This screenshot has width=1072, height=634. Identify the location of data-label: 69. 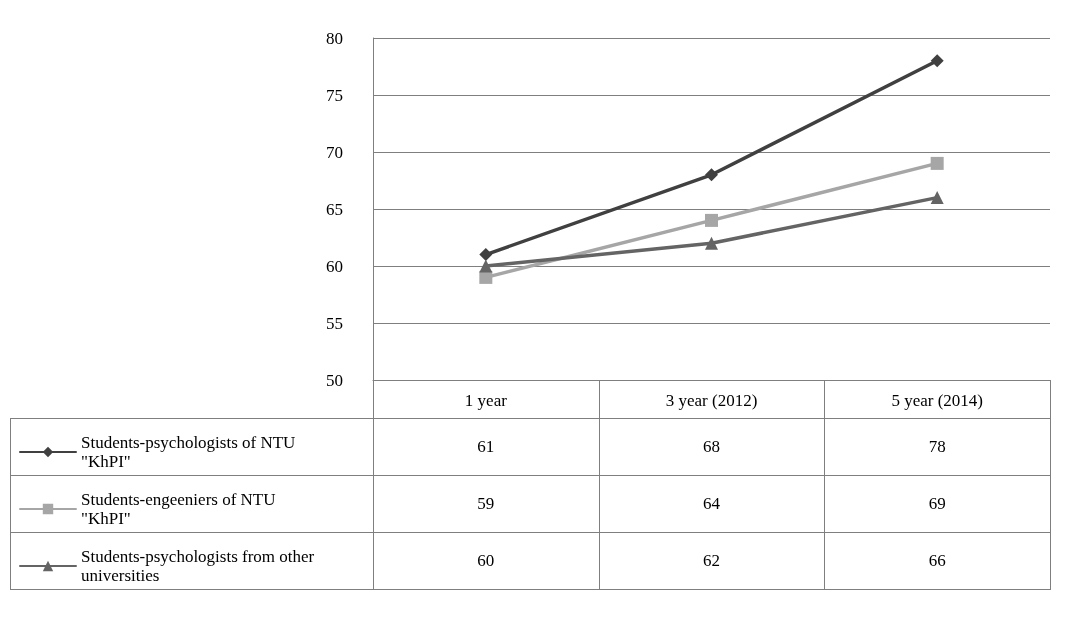
(937, 503).